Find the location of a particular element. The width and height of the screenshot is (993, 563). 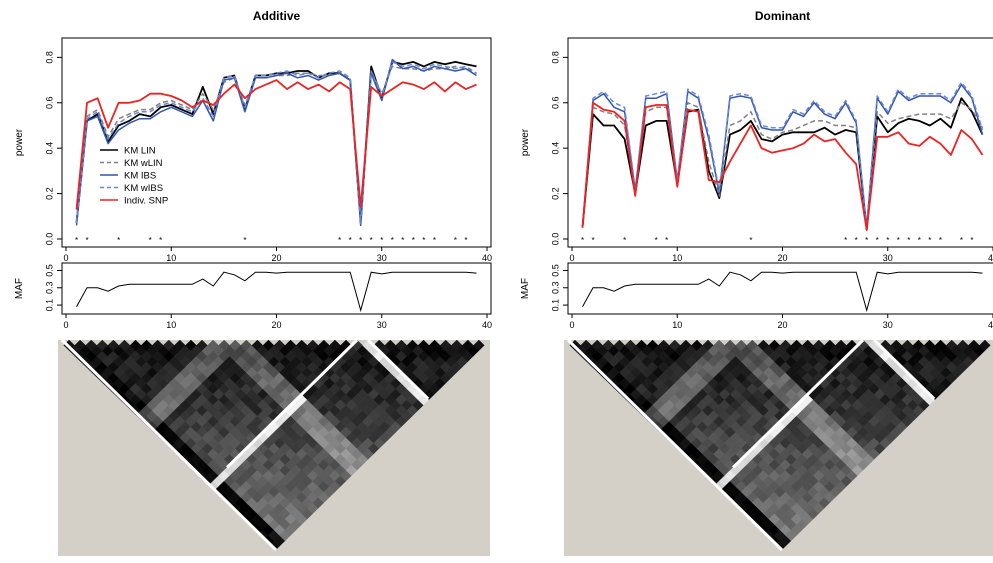

legend-label: KM IBS is located at coordinates (140, 176).